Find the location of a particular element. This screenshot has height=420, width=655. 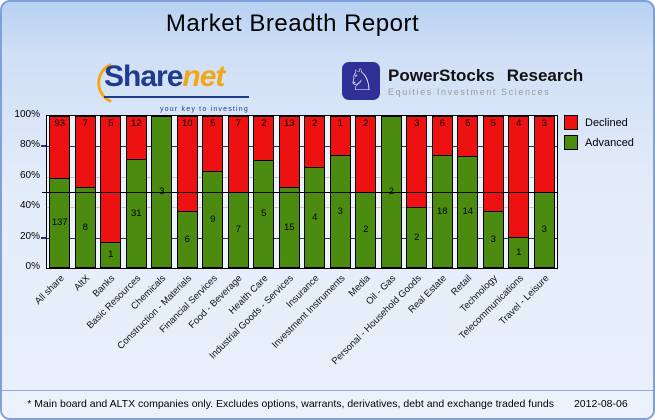

legend-label: Declined is located at coordinates (606, 122).